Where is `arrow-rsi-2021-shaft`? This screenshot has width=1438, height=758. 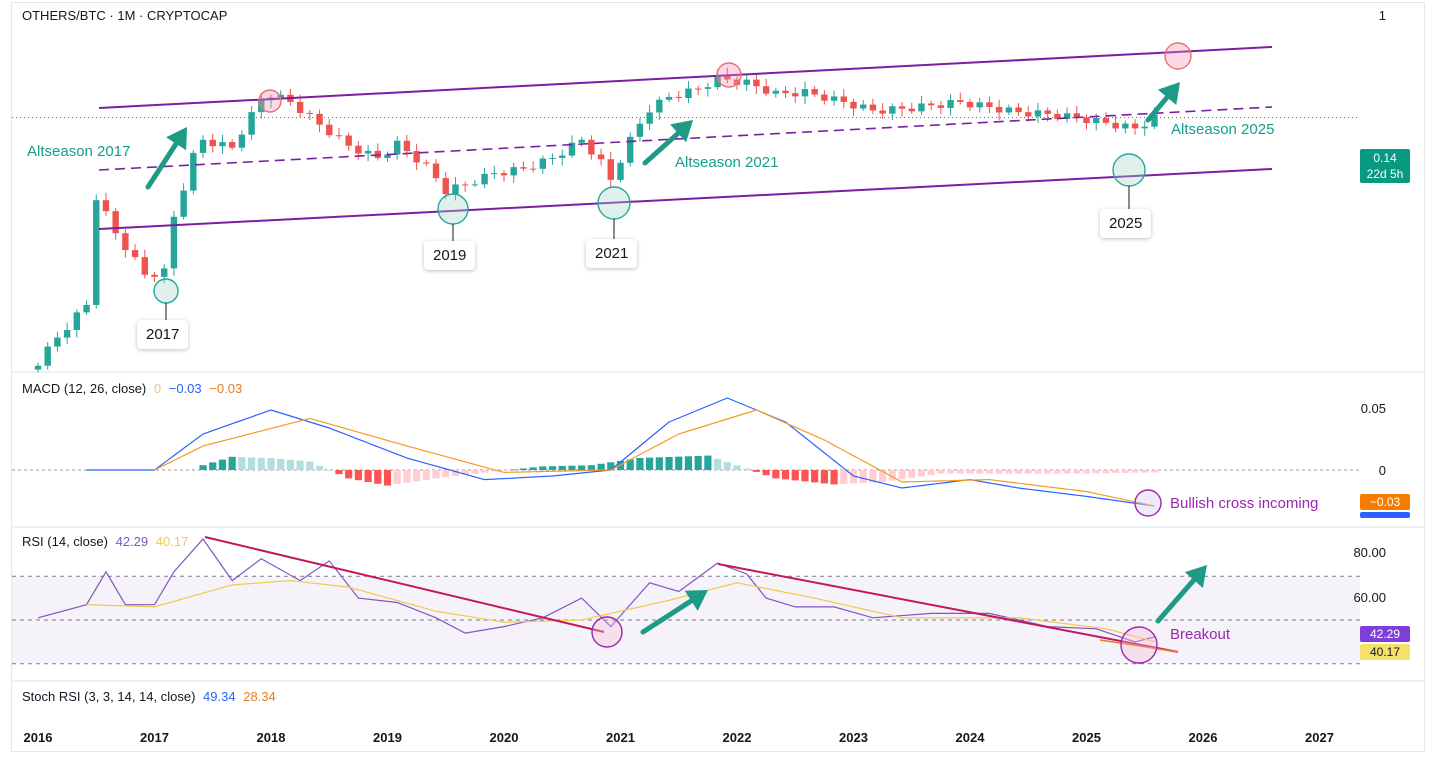
arrow-rsi-2021-shaft is located at coordinates (667, 616).